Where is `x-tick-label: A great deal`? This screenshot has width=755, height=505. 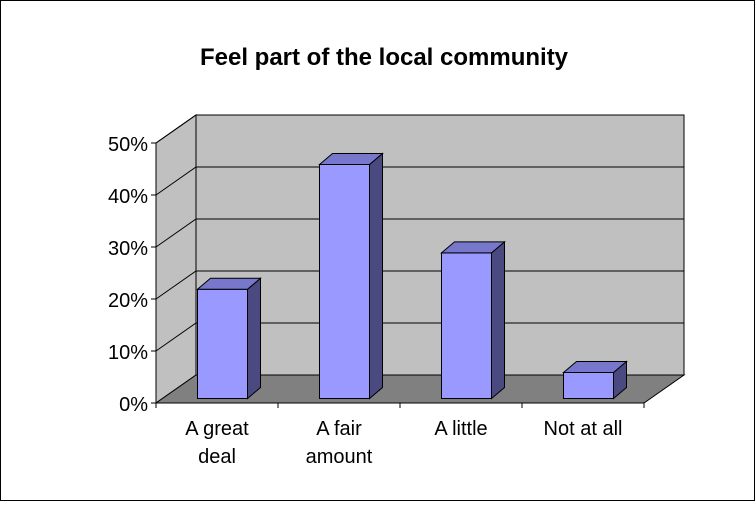 x-tick-label: A great deal is located at coordinates (217, 443).